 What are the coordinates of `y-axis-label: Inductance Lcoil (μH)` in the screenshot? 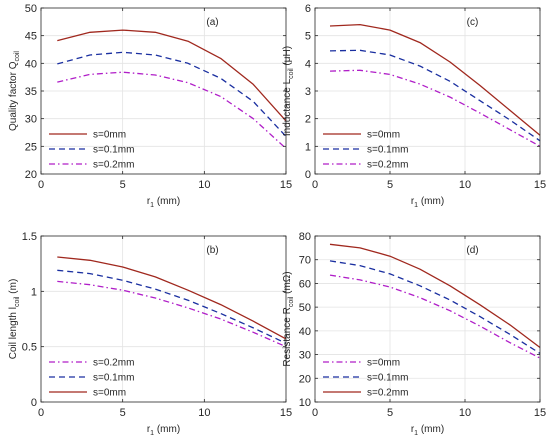 It's located at (288, 91).